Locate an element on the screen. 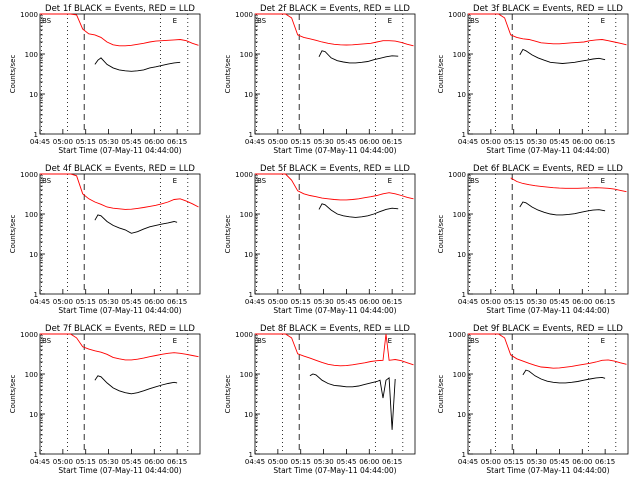 This screenshot has height=480, width=640. chart-title: Det 2f BLACK = Events, RED = LLD is located at coordinates (335, 9).